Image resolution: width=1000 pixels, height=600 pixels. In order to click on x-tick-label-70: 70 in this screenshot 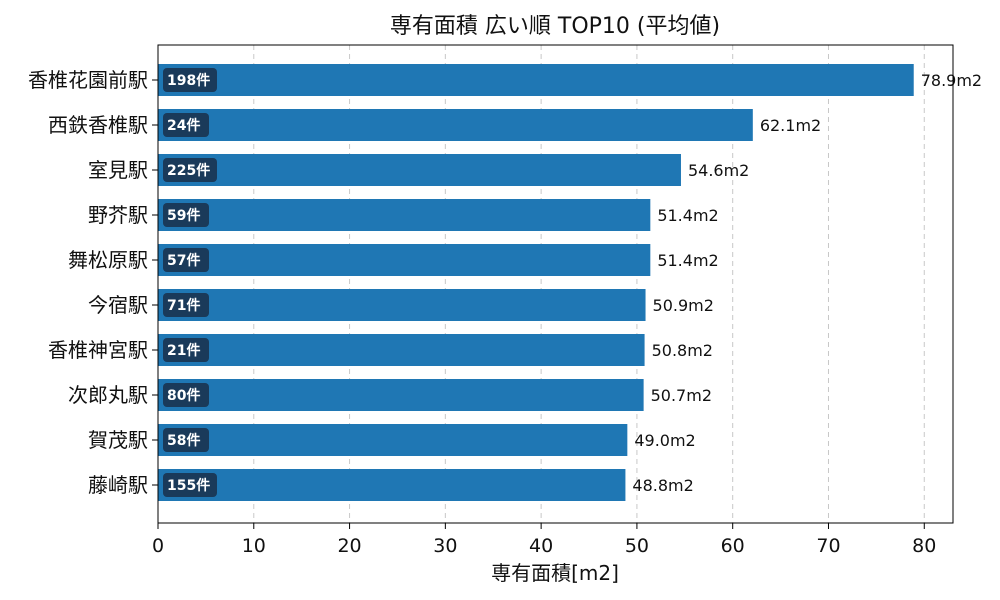, I will do `click(828, 546)`.